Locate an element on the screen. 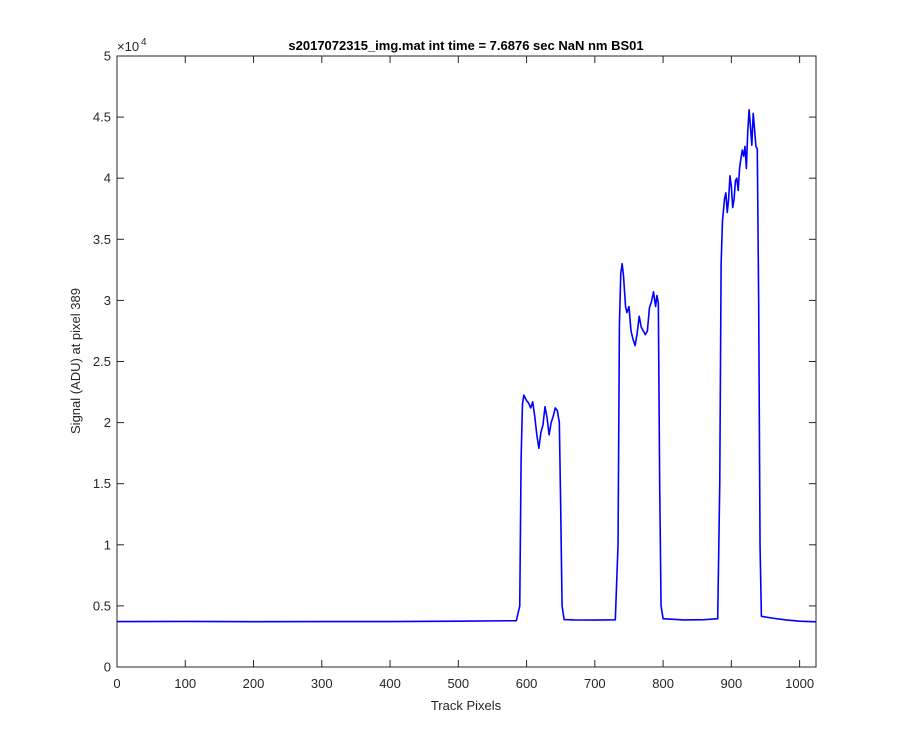 The height and width of the screenshot is (750, 900). y-axis-label: Signal (ADU) at pixel 389 is located at coordinates (75, 361).